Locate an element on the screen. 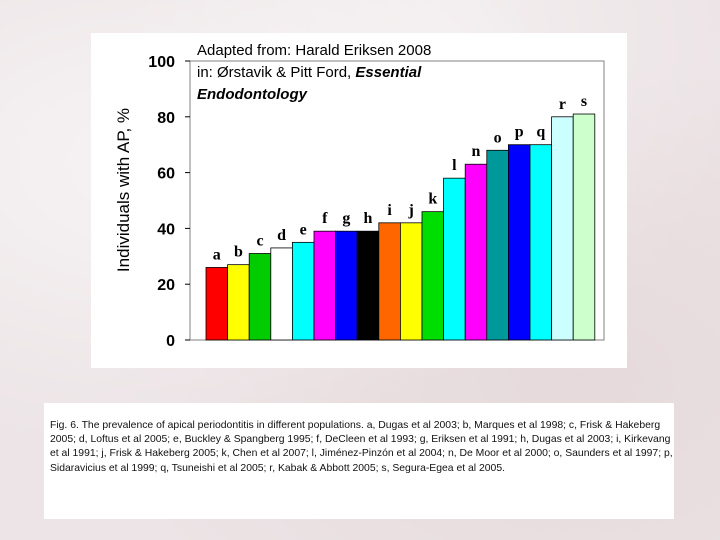 The height and width of the screenshot is (540, 720). bar-l is located at coordinates (454, 259).